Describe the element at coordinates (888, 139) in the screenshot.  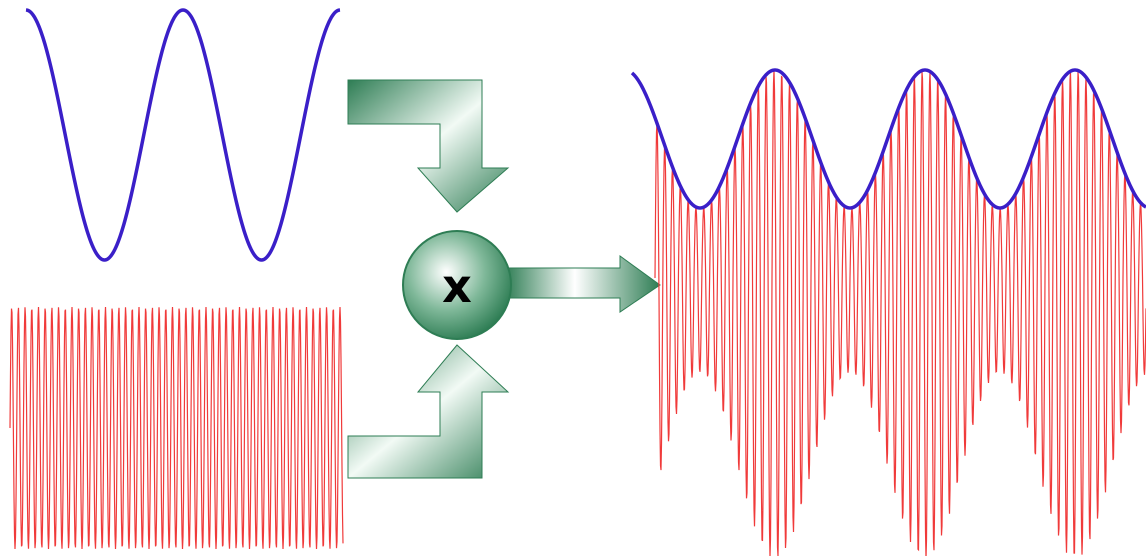
I see `output-envelope-wave` at that location.